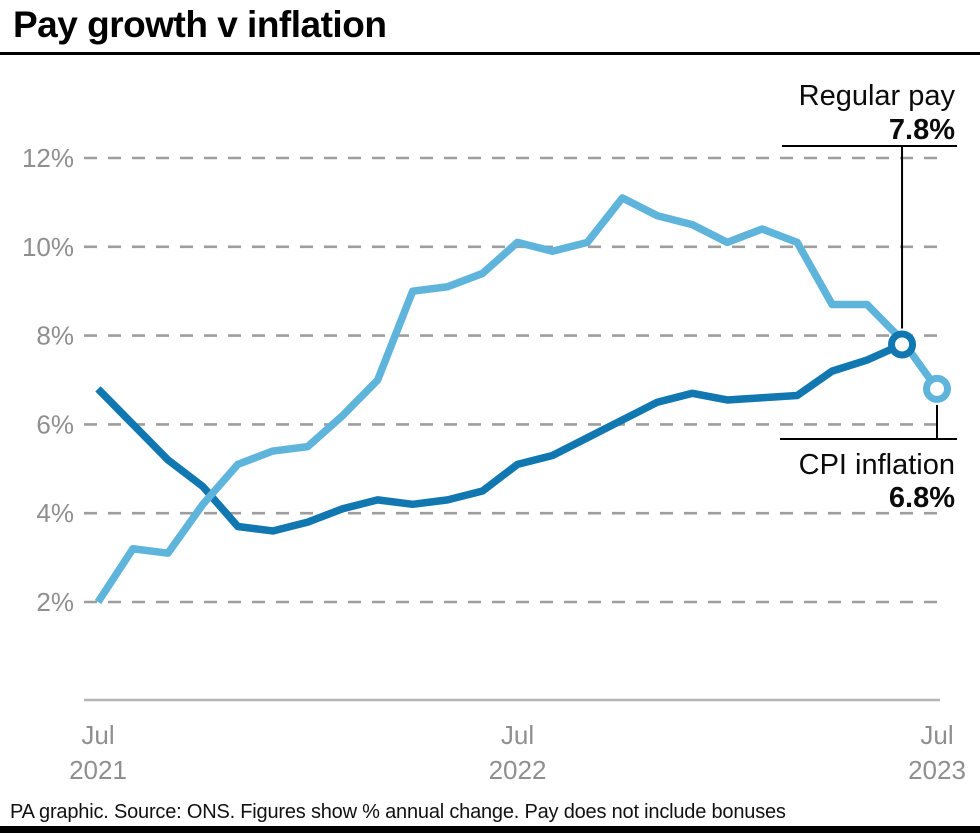 Image resolution: width=980 pixels, height=833 pixels. Describe the element at coordinates (200, 24) in the screenshot. I see `page-title: Pay growth v inflation` at that location.